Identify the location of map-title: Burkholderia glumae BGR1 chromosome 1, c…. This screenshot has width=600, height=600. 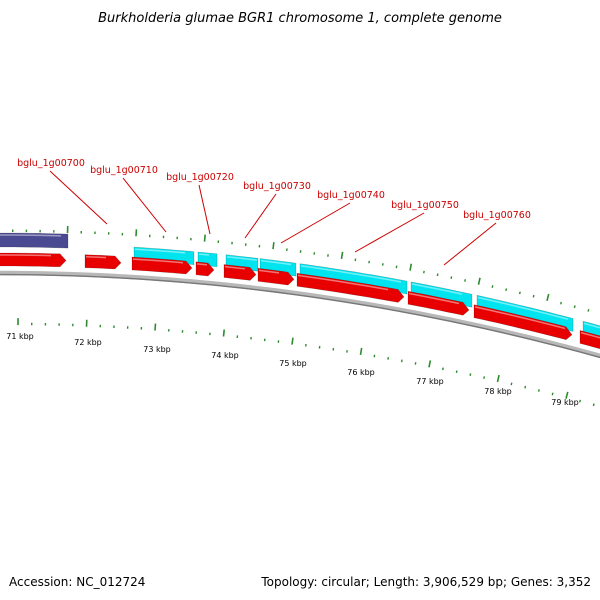
(300, 18).